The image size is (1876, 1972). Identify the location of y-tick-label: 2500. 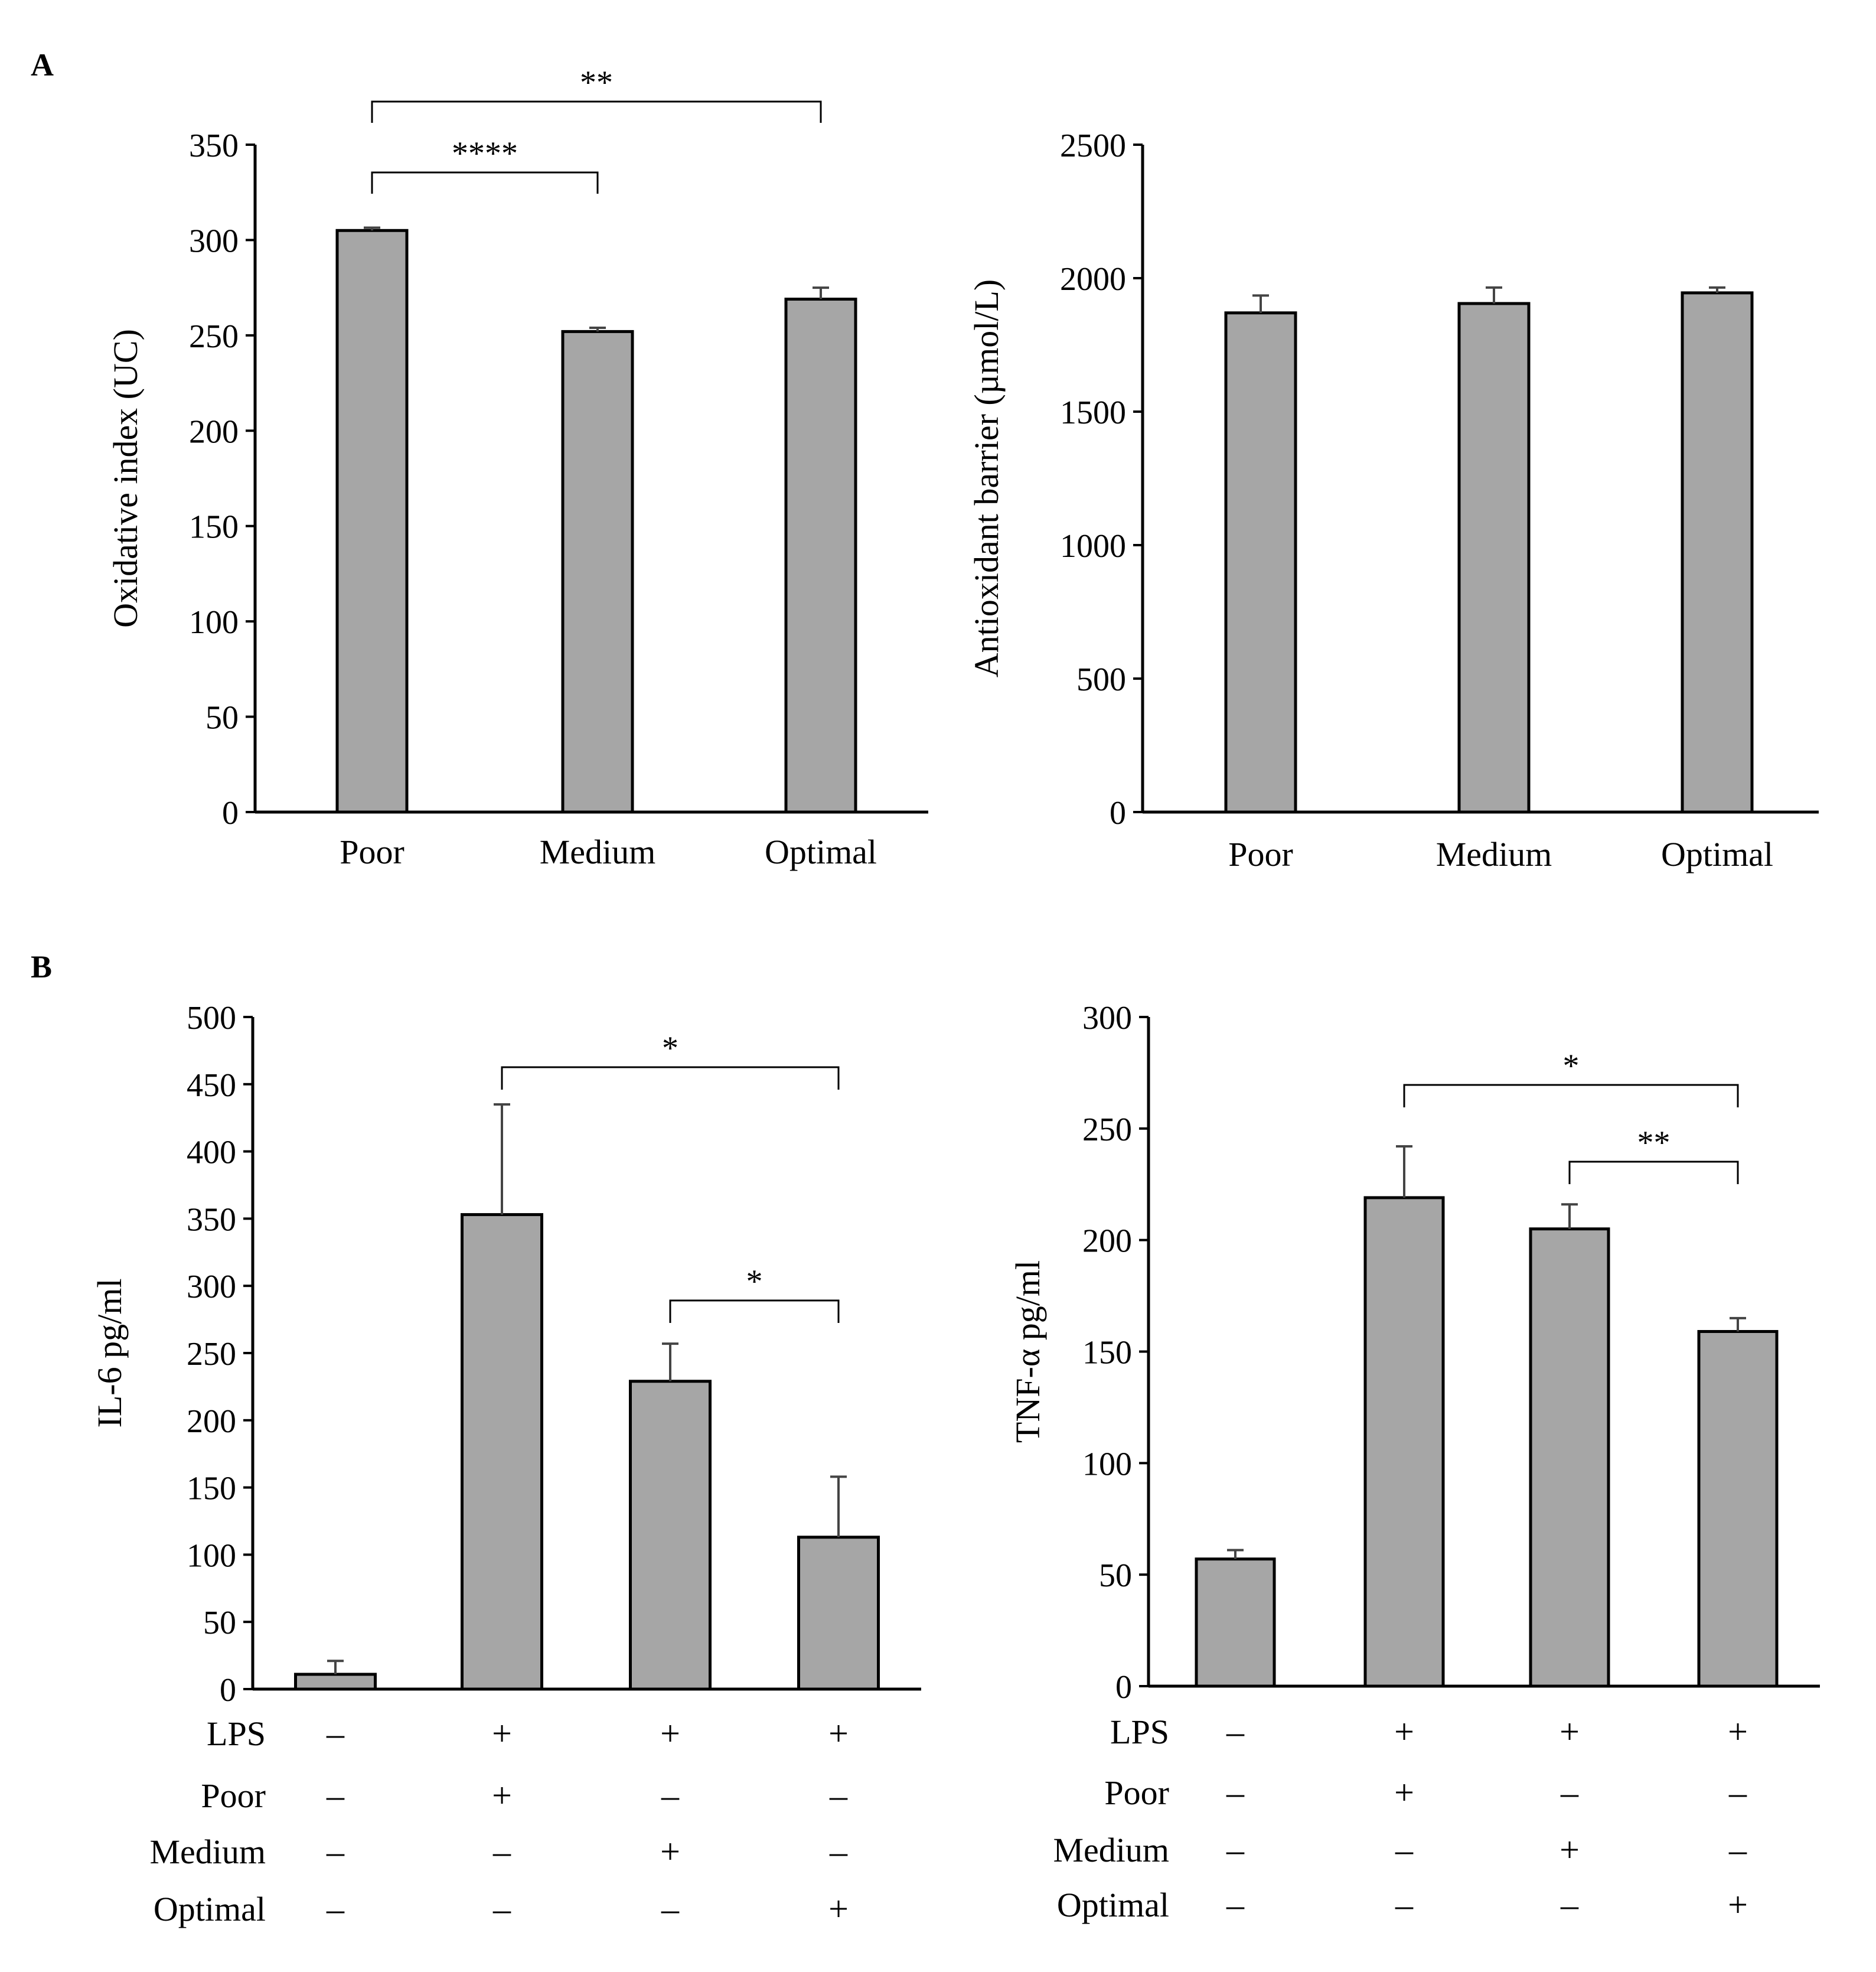
(1093, 146).